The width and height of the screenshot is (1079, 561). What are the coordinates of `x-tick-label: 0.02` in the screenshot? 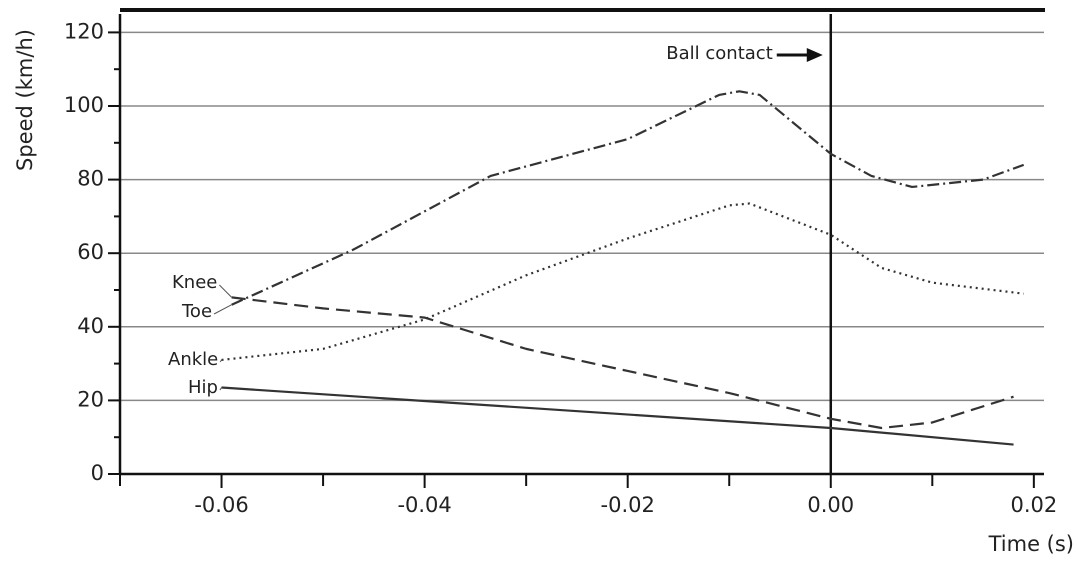 It's located at (1033, 505).